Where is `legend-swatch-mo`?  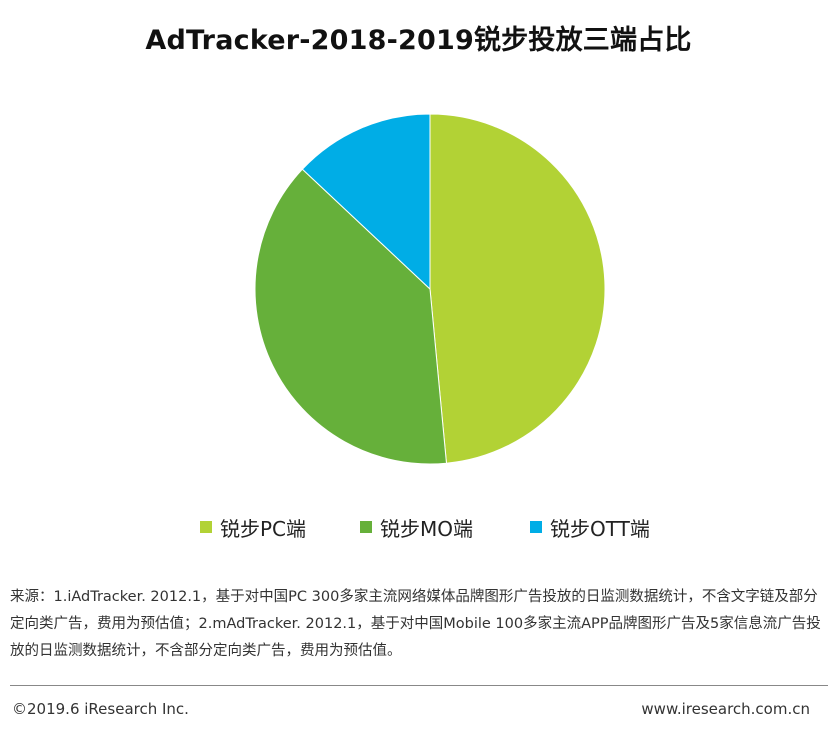 legend-swatch-mo is located at coordinates (366, 527).